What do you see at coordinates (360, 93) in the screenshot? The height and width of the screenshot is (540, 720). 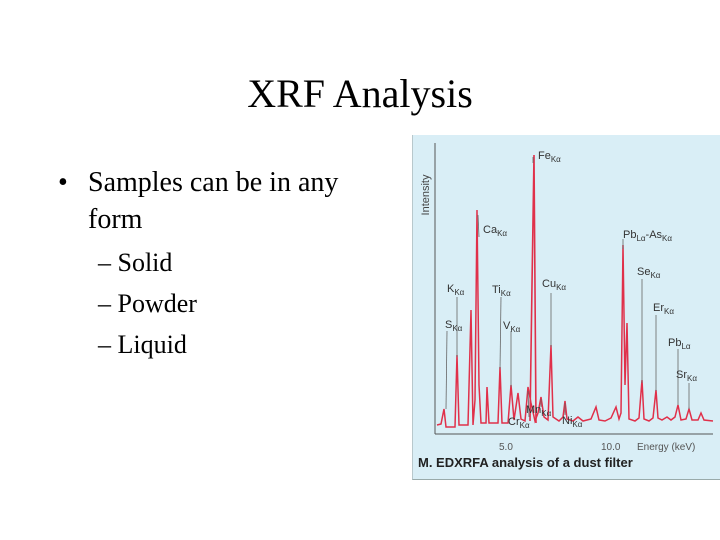 I see `slide-title: XRF Analysis` at bounding box center [360, 93].